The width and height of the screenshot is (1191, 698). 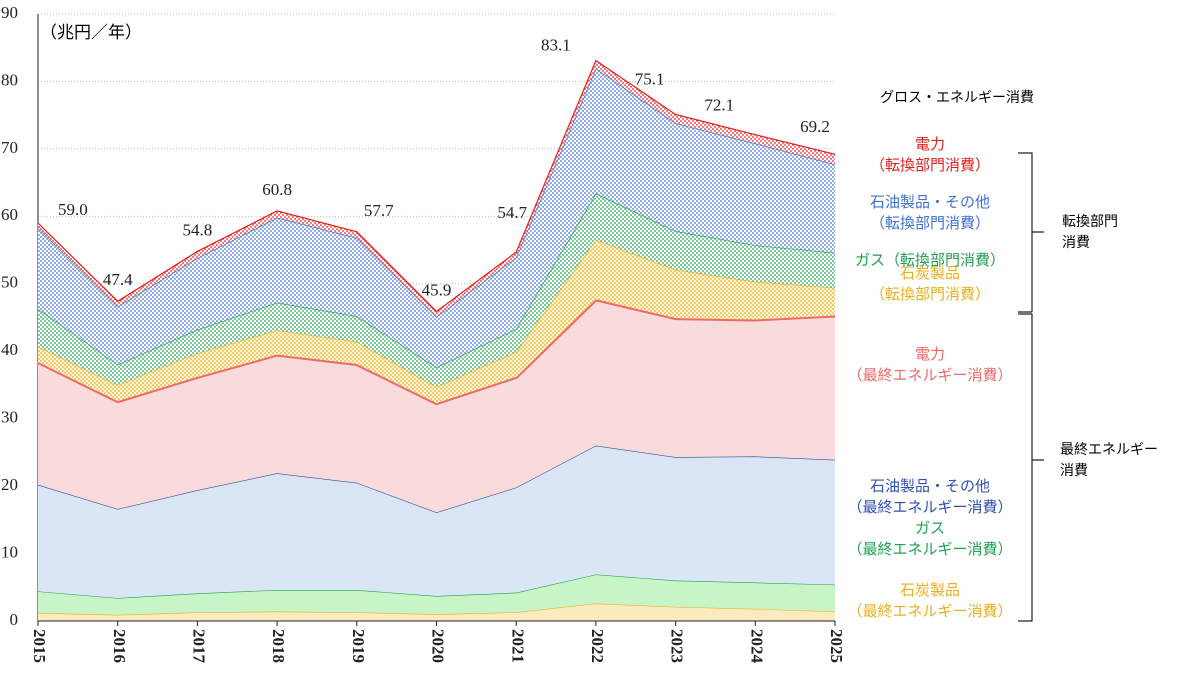 I want to click on series-label: ガス （最終エネルギー消費）, so click(x=930, y=538).